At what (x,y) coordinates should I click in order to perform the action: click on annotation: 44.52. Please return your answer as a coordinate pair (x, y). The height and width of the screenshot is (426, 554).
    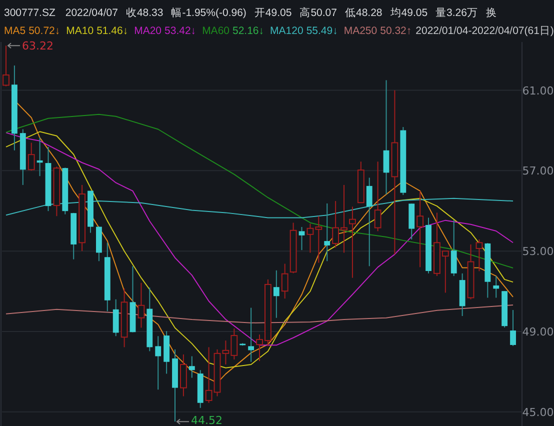
    Looking at the image, I should click on (207, 420).